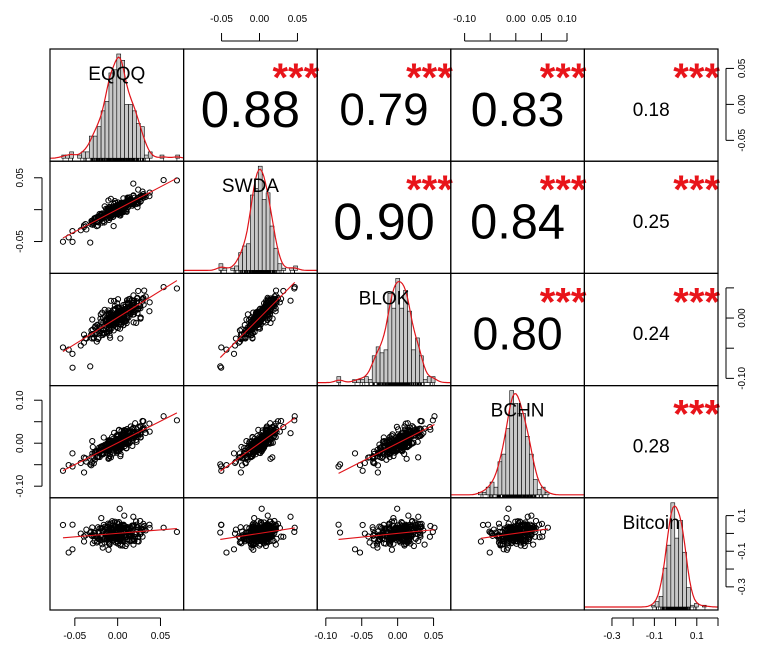 The width and height of the screenshot is (769, 662). What do you see at coordinates (517, 442) in the screenshot?
I see `diagonal-panel-bchn: BCHN` at bounding box center [517, 442].